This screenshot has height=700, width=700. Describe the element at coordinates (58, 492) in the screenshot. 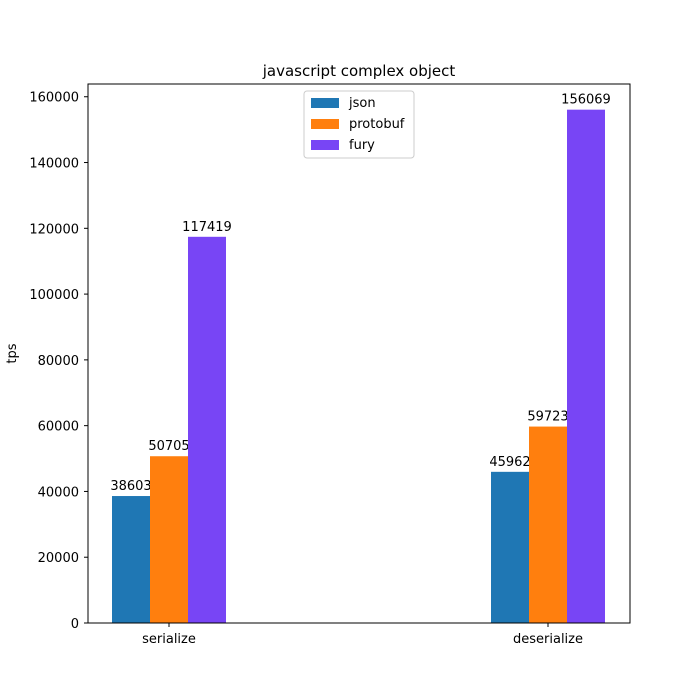

I see `y-tick-label: 40000` at that location.